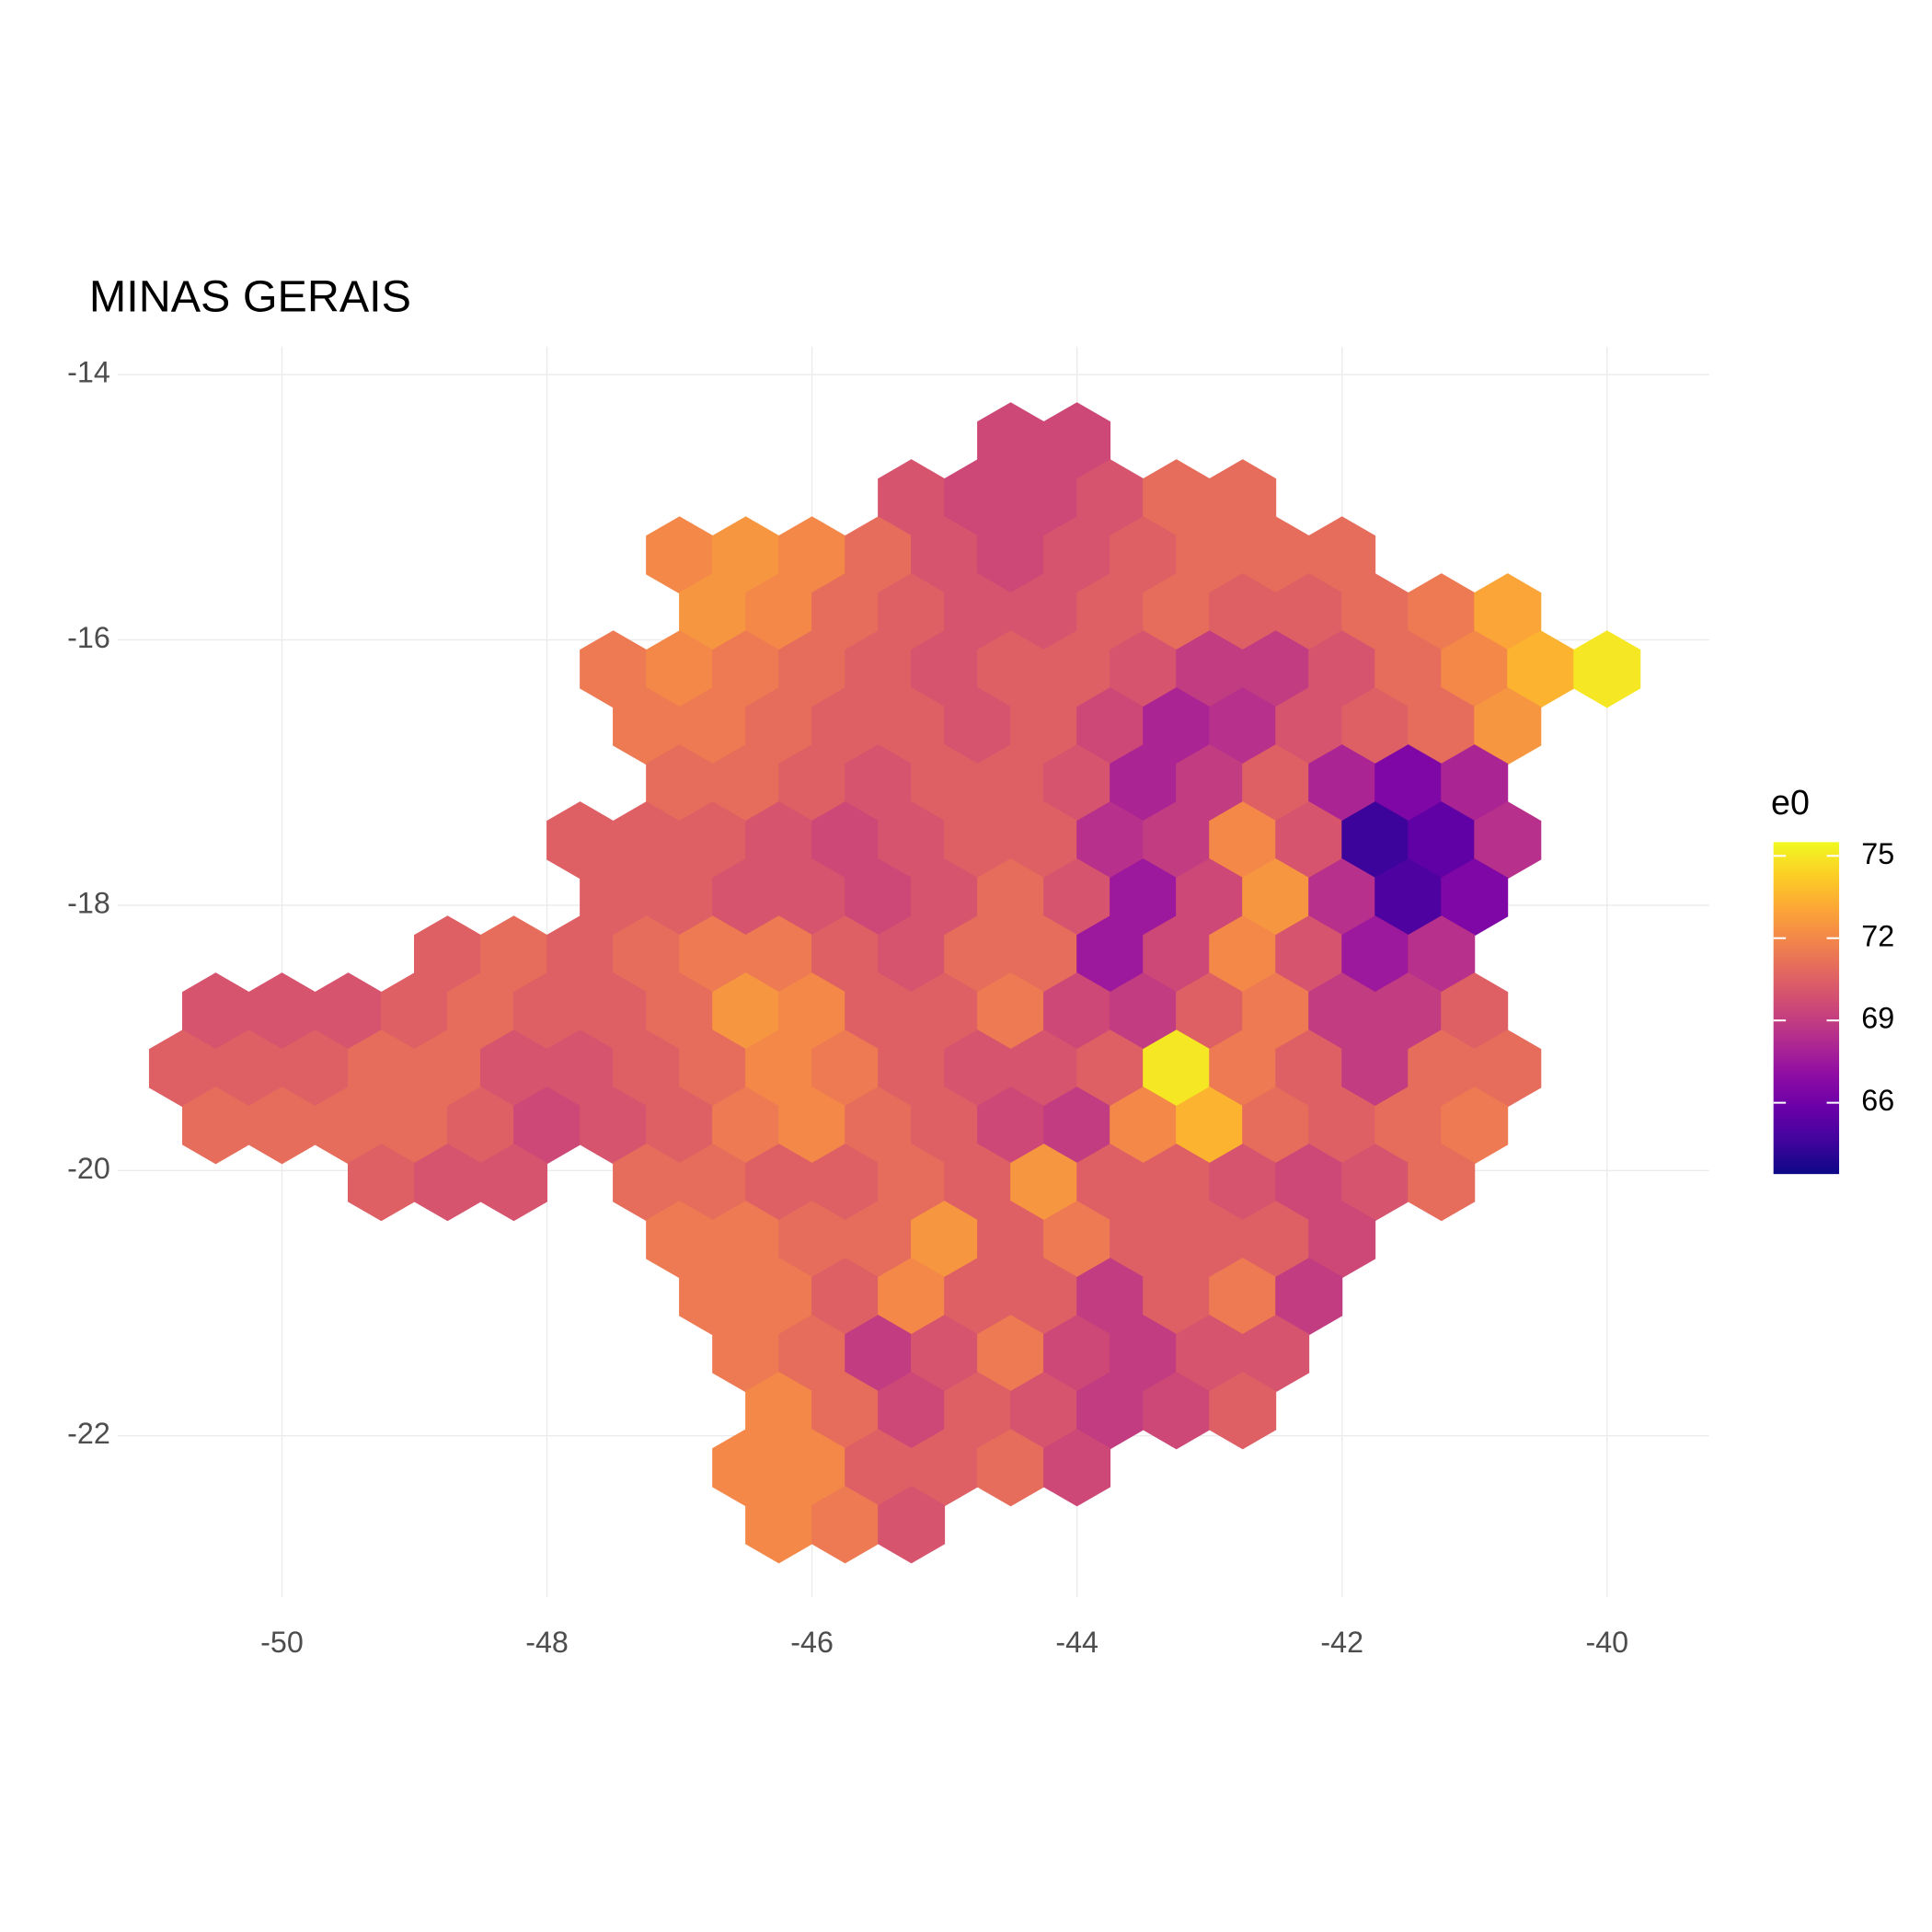 The height and width of the screenshot is (1932, 1932). Describe the element at coordinates (1877, 853) in the screenshot. I see `colorbar-tick-label: 75` at that location.